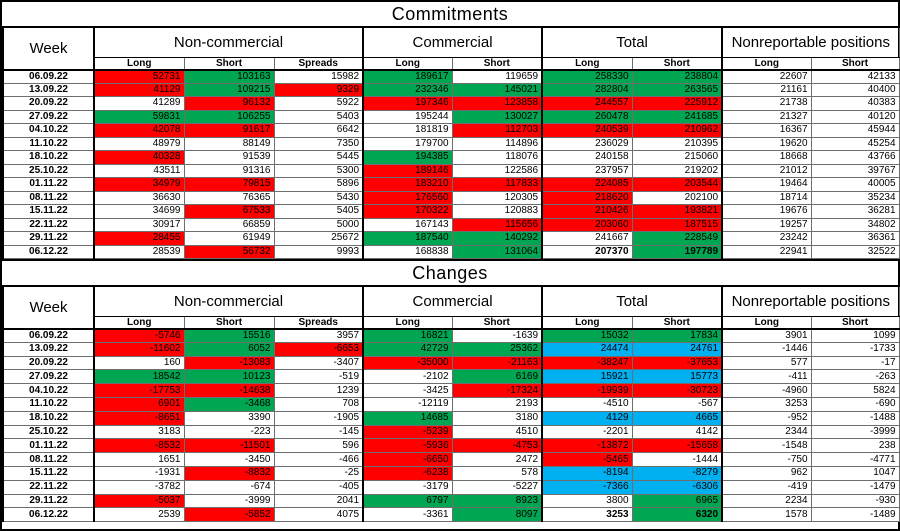 The width and height of the screenshot is (900, 531). What do you see at coordinates (48, 363) in the screenshot?
I see `week-cell: 20.09.22` at bounding box center [48, 363].